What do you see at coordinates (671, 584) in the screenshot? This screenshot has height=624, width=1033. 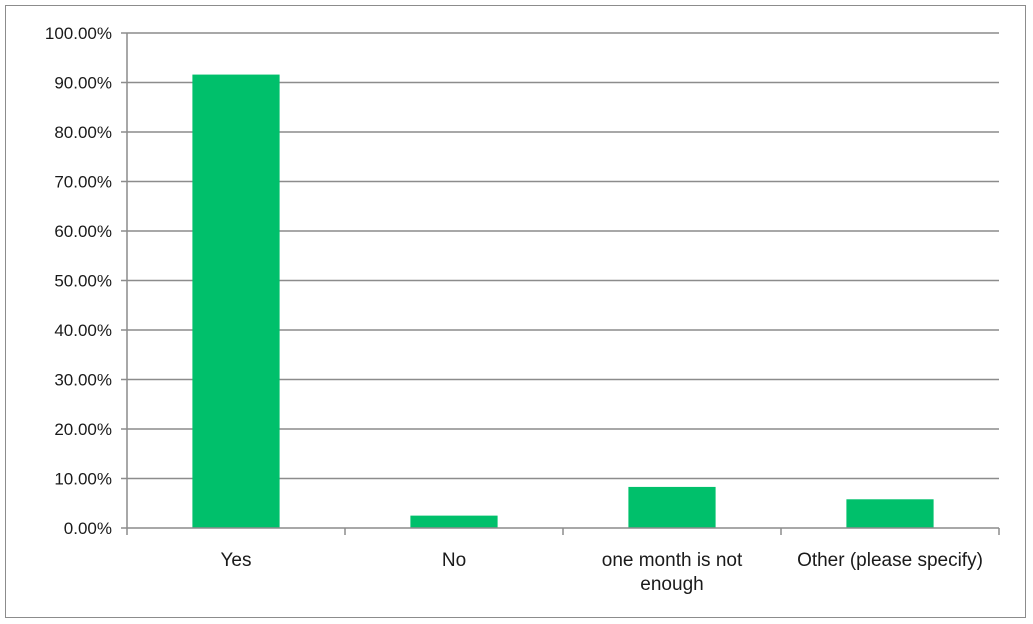 I see `category-label: enough` at bounding box center [671, 584].